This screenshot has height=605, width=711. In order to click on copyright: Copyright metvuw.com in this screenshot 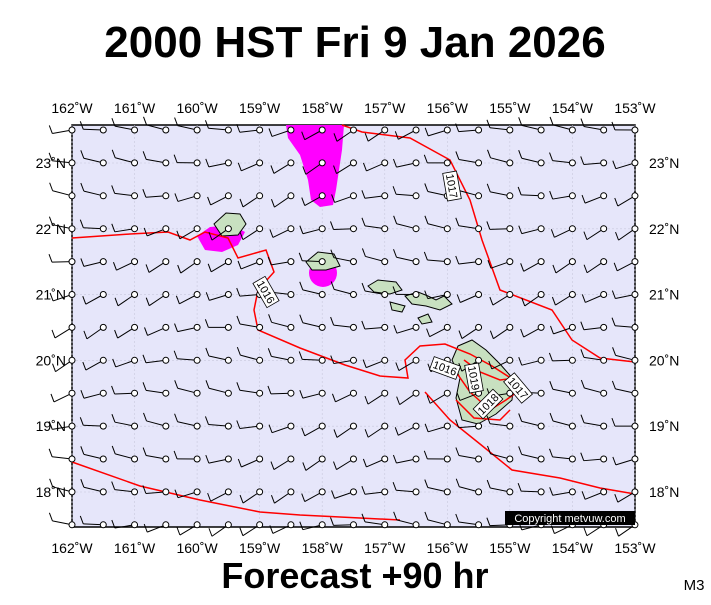, I will do `click(569, 519)`.